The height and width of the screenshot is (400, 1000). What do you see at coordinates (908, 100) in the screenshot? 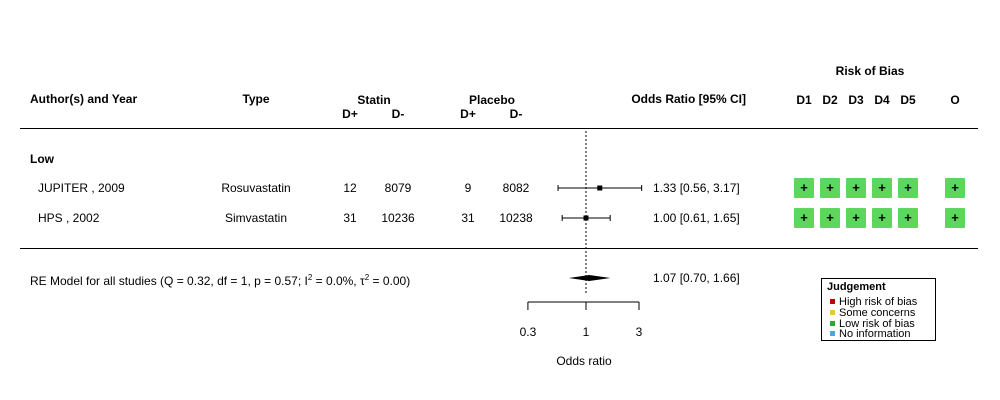
I see `domain-header-d5: D5` at bounding box center [908, 100].